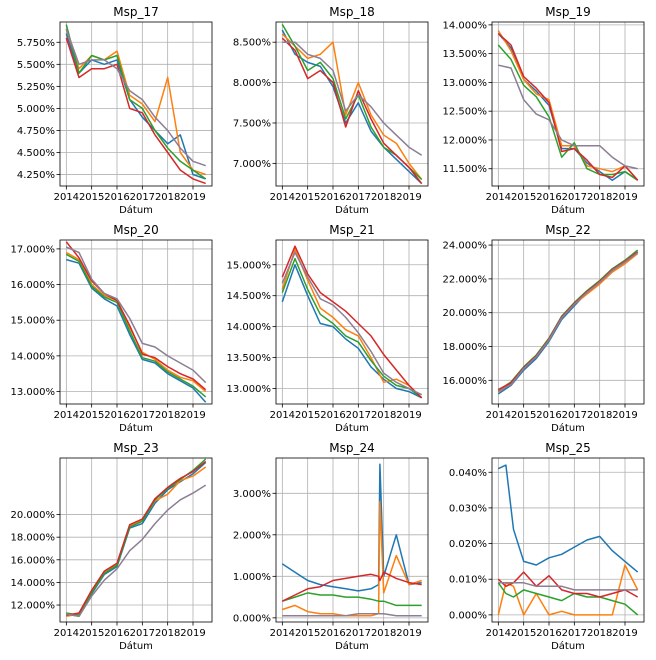  What do you see at coordinates (33, 515) in the screenshot?
I see `y-tick-label: 20.000%` at bounding box center [33, 515].